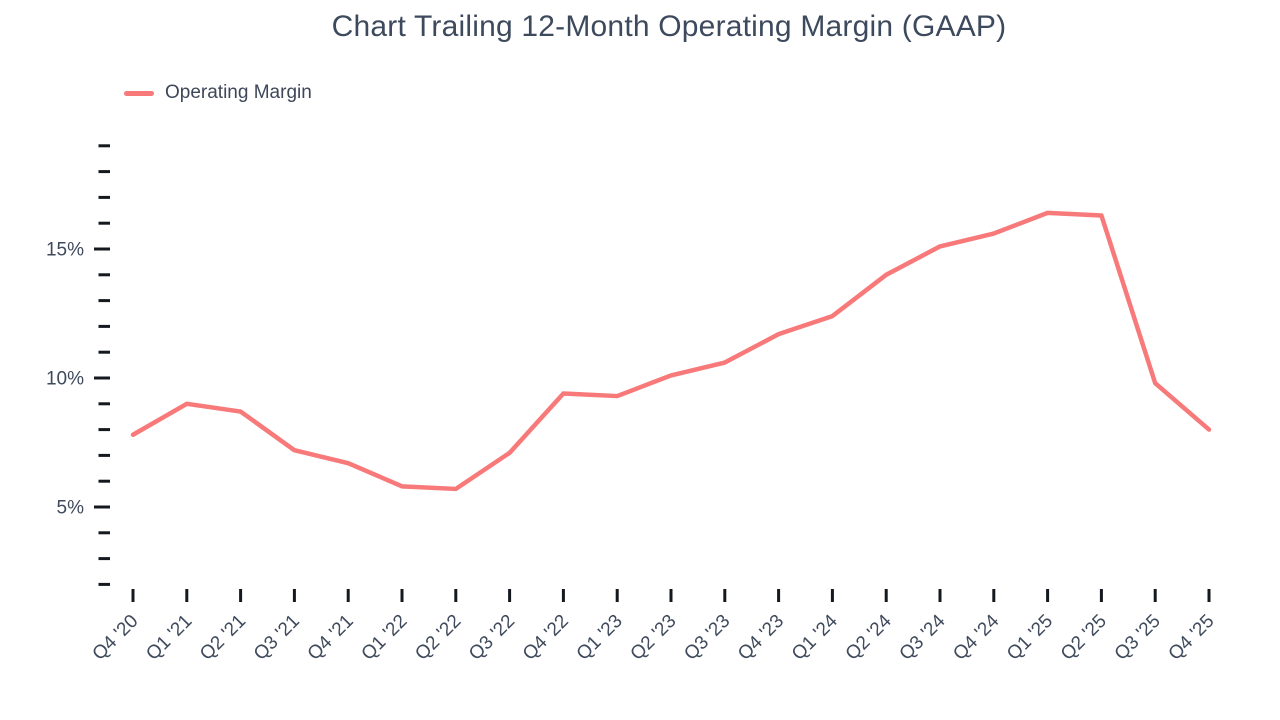 The width and height of the screenshot is (1280, 720). Describe the element at coordinates (1084, 638) in the screenshot. I see `x-axis-tick-label: Q2 '25` at that location.